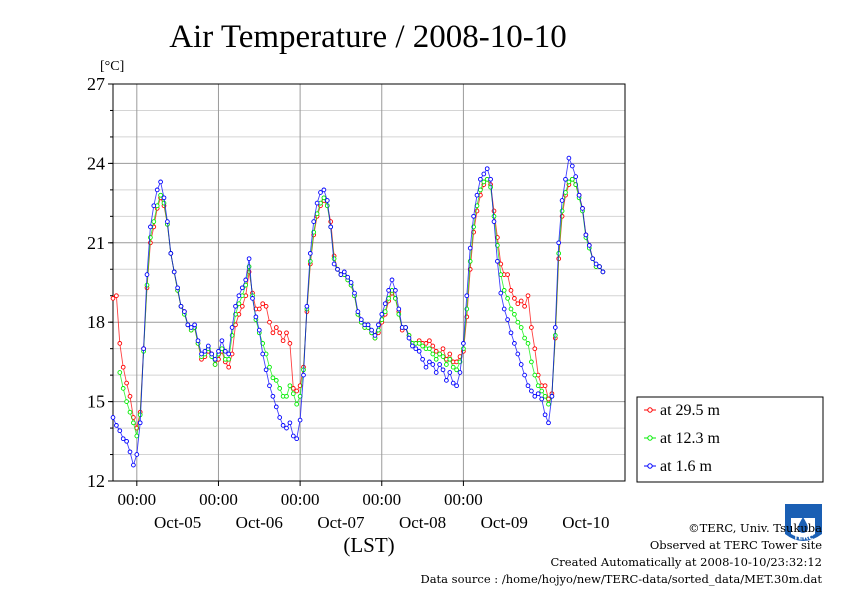  I want to click on legend: at 29.5 m at 12.3 m at 1.6 m, so click(730, 439).